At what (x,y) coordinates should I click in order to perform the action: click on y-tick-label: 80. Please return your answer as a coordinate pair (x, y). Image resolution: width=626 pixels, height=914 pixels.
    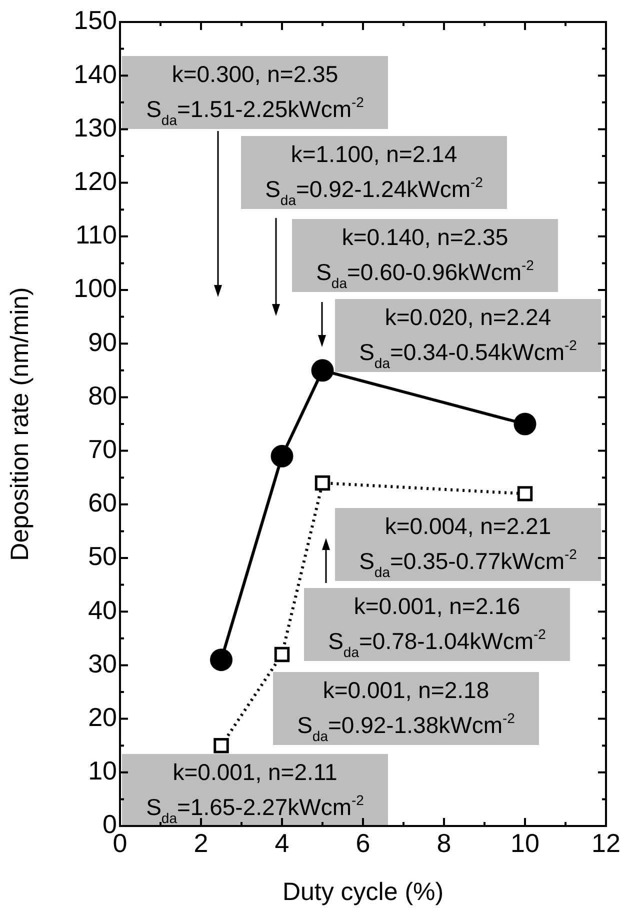
    Looking at the image, I should click on (102, 395).